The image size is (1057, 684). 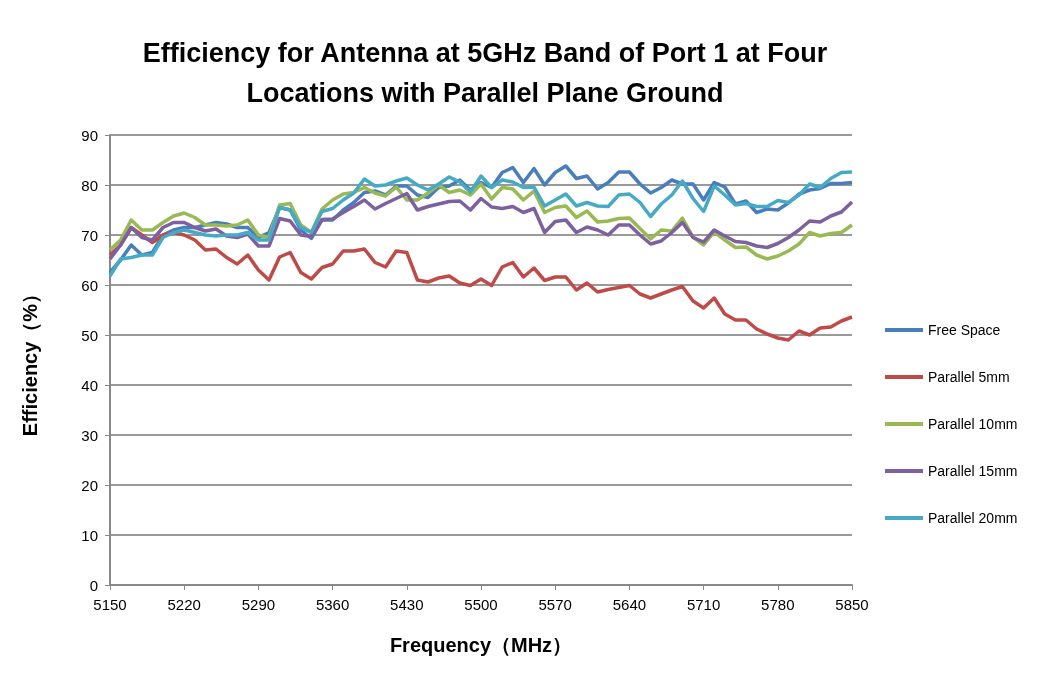 What do you see at coordinates (778, 604) in the screenshot?
I see `x-tick-label: 5780` at bounding box center [778, 604].